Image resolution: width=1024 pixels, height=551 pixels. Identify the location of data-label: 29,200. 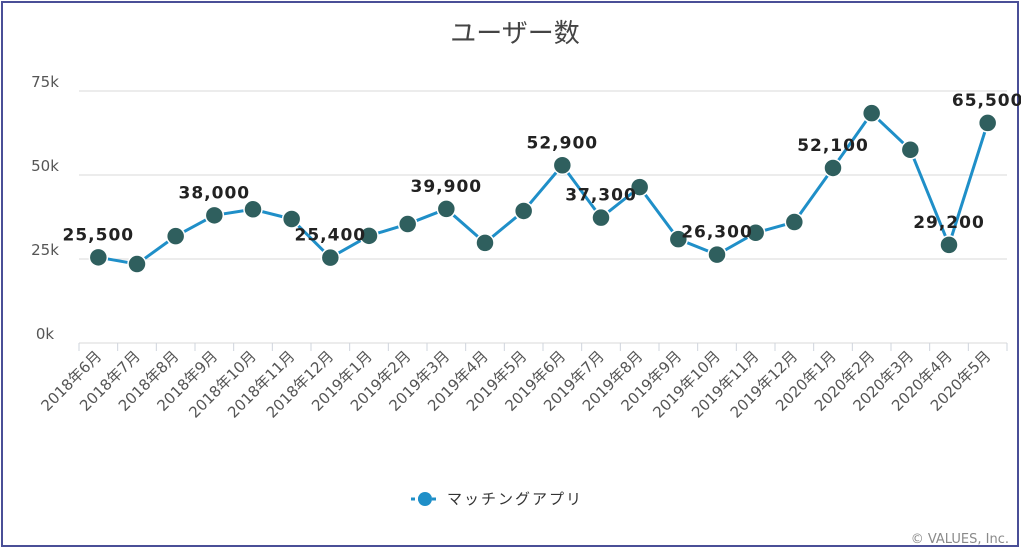
(949, 223).